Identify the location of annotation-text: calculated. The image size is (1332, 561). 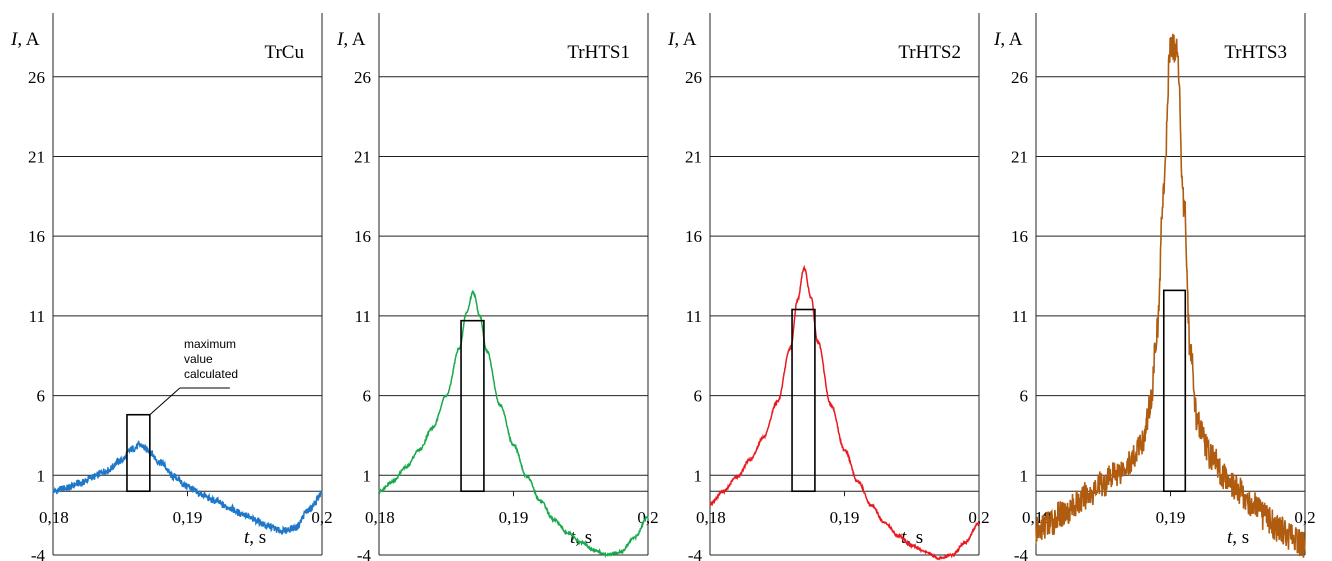
(211, 374).